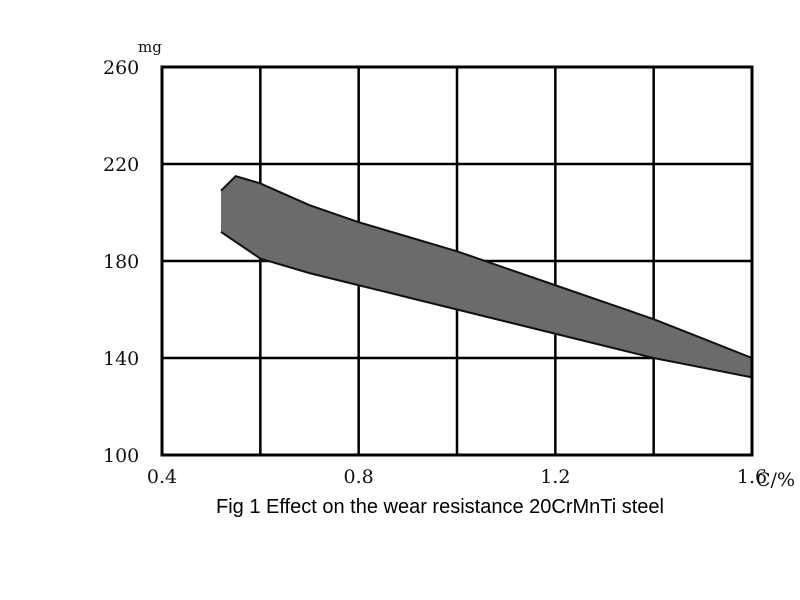 The height and width of the screenshot is (600, 800). I want to click on x-tick-label: 0.8, so click(359, 477).